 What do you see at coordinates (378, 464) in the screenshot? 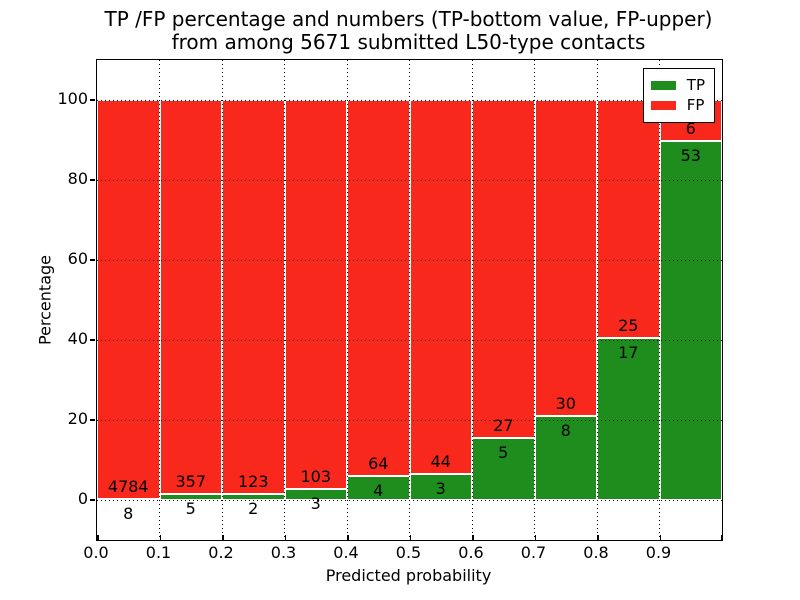
I see `bar-count-fp: 64` at bounding box center [378, 464].